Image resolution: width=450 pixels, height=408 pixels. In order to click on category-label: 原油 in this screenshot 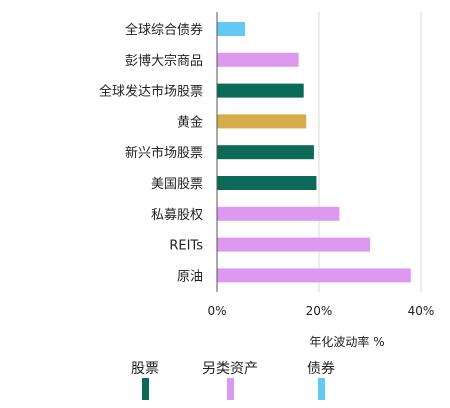, I will do `click(190, 276)`.